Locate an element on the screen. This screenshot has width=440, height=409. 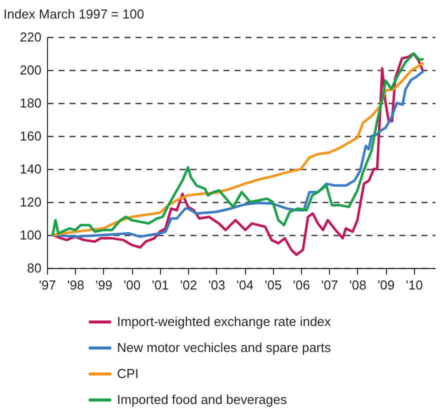
x-tick-label: '99 is located at coordinates (103, 285).